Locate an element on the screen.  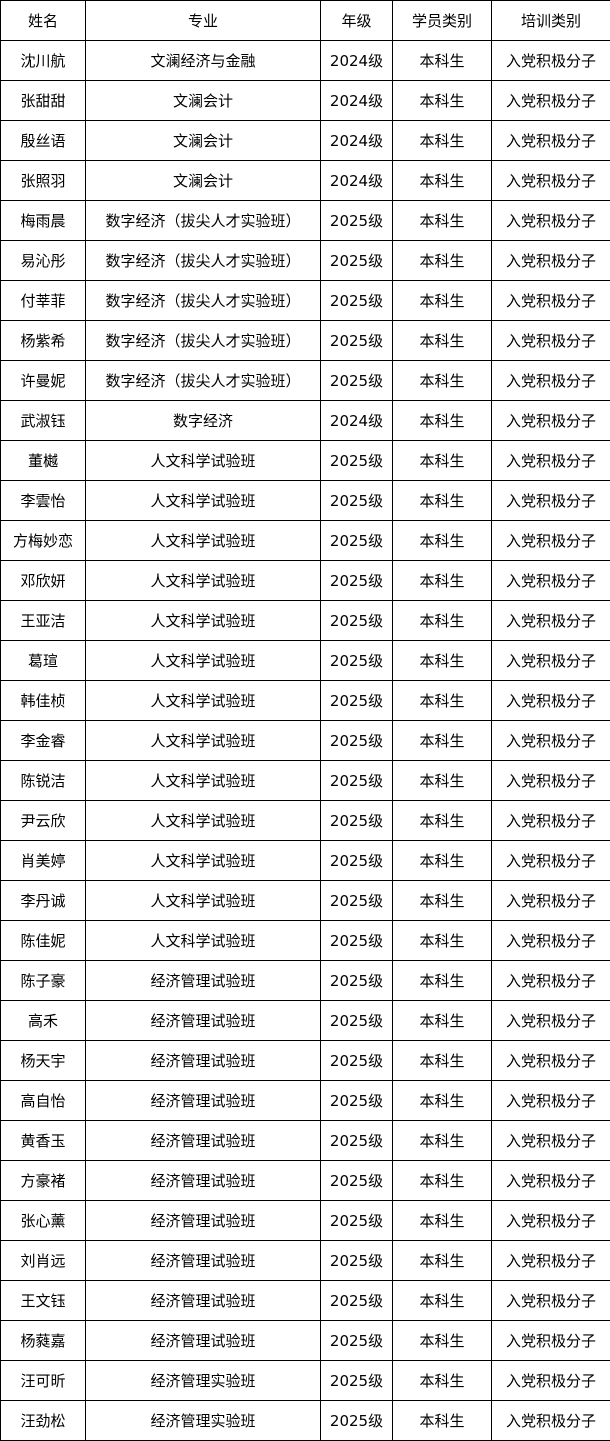
cell-col-name: 武淑钰 is located at coordinates (43, 420).